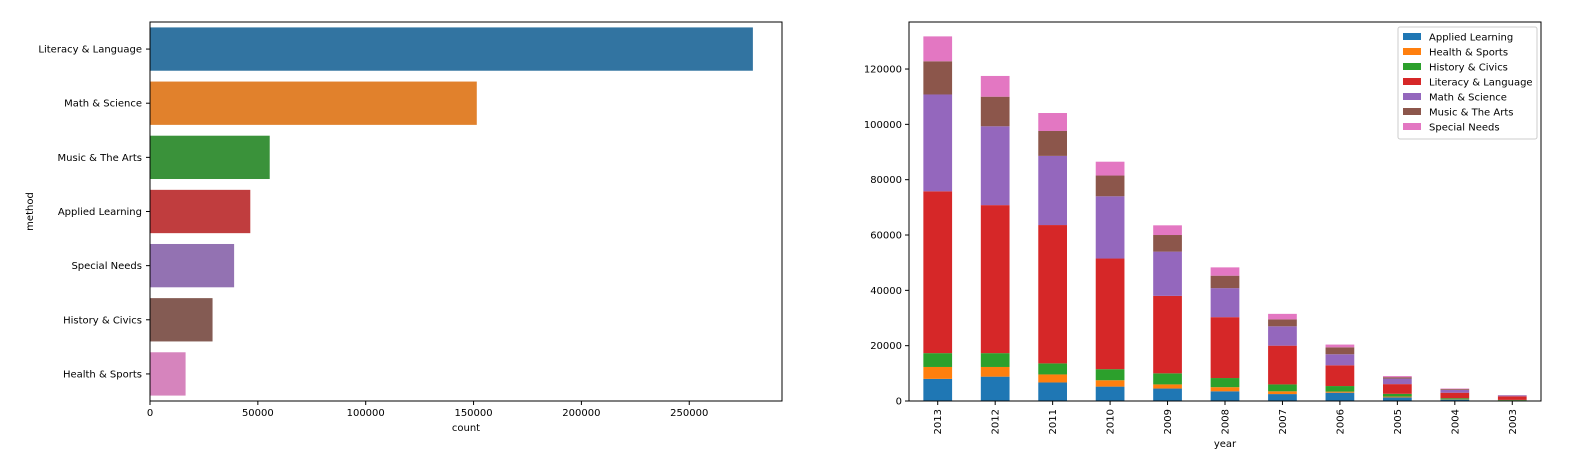 The width and height of the screenshot is (1571, 458). Describe the element at coordinates (1282, 336) in the screenshot. I see `bar-segment-2007-math-science` at that location.